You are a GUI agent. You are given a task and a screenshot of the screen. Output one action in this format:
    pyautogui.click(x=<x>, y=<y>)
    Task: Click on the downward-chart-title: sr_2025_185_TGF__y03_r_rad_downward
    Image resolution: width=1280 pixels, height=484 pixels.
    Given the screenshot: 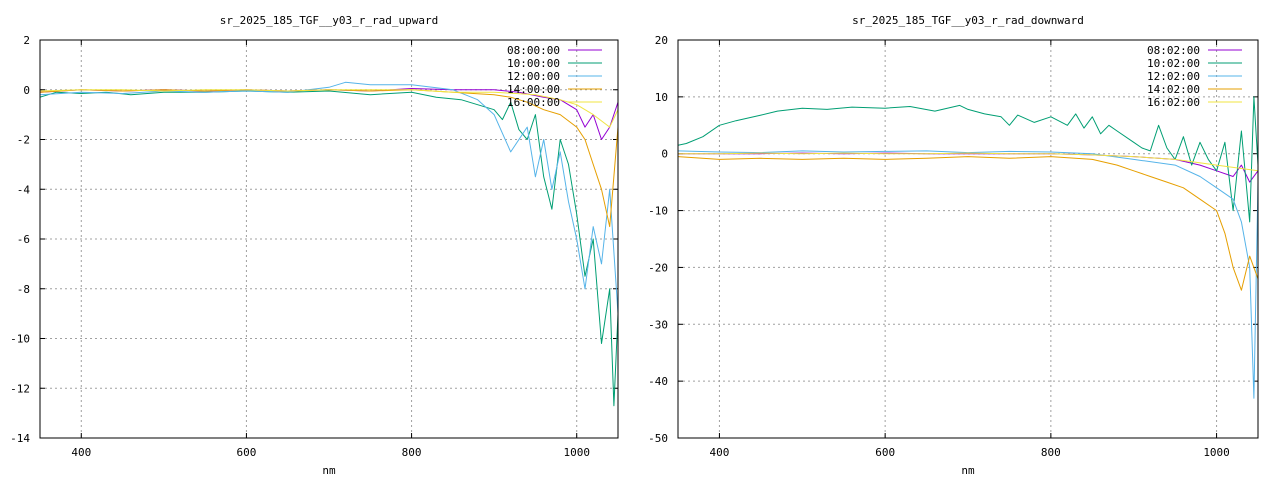 What is the action you would take?
    pyautogui.click(x=968, y=20)
    